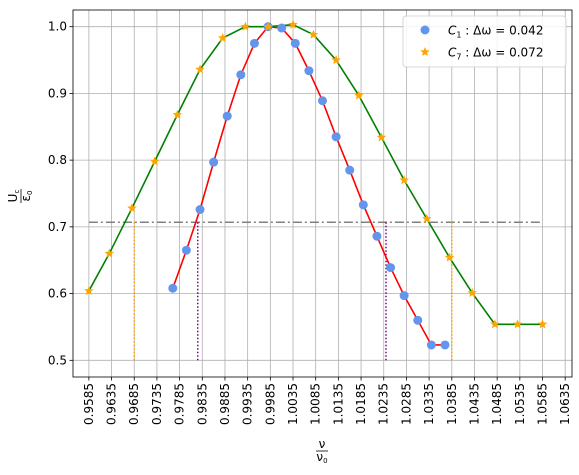 This screenshot has height=475, width=579. I want to click on y-tick-label: 1.0, so click(57, 27).